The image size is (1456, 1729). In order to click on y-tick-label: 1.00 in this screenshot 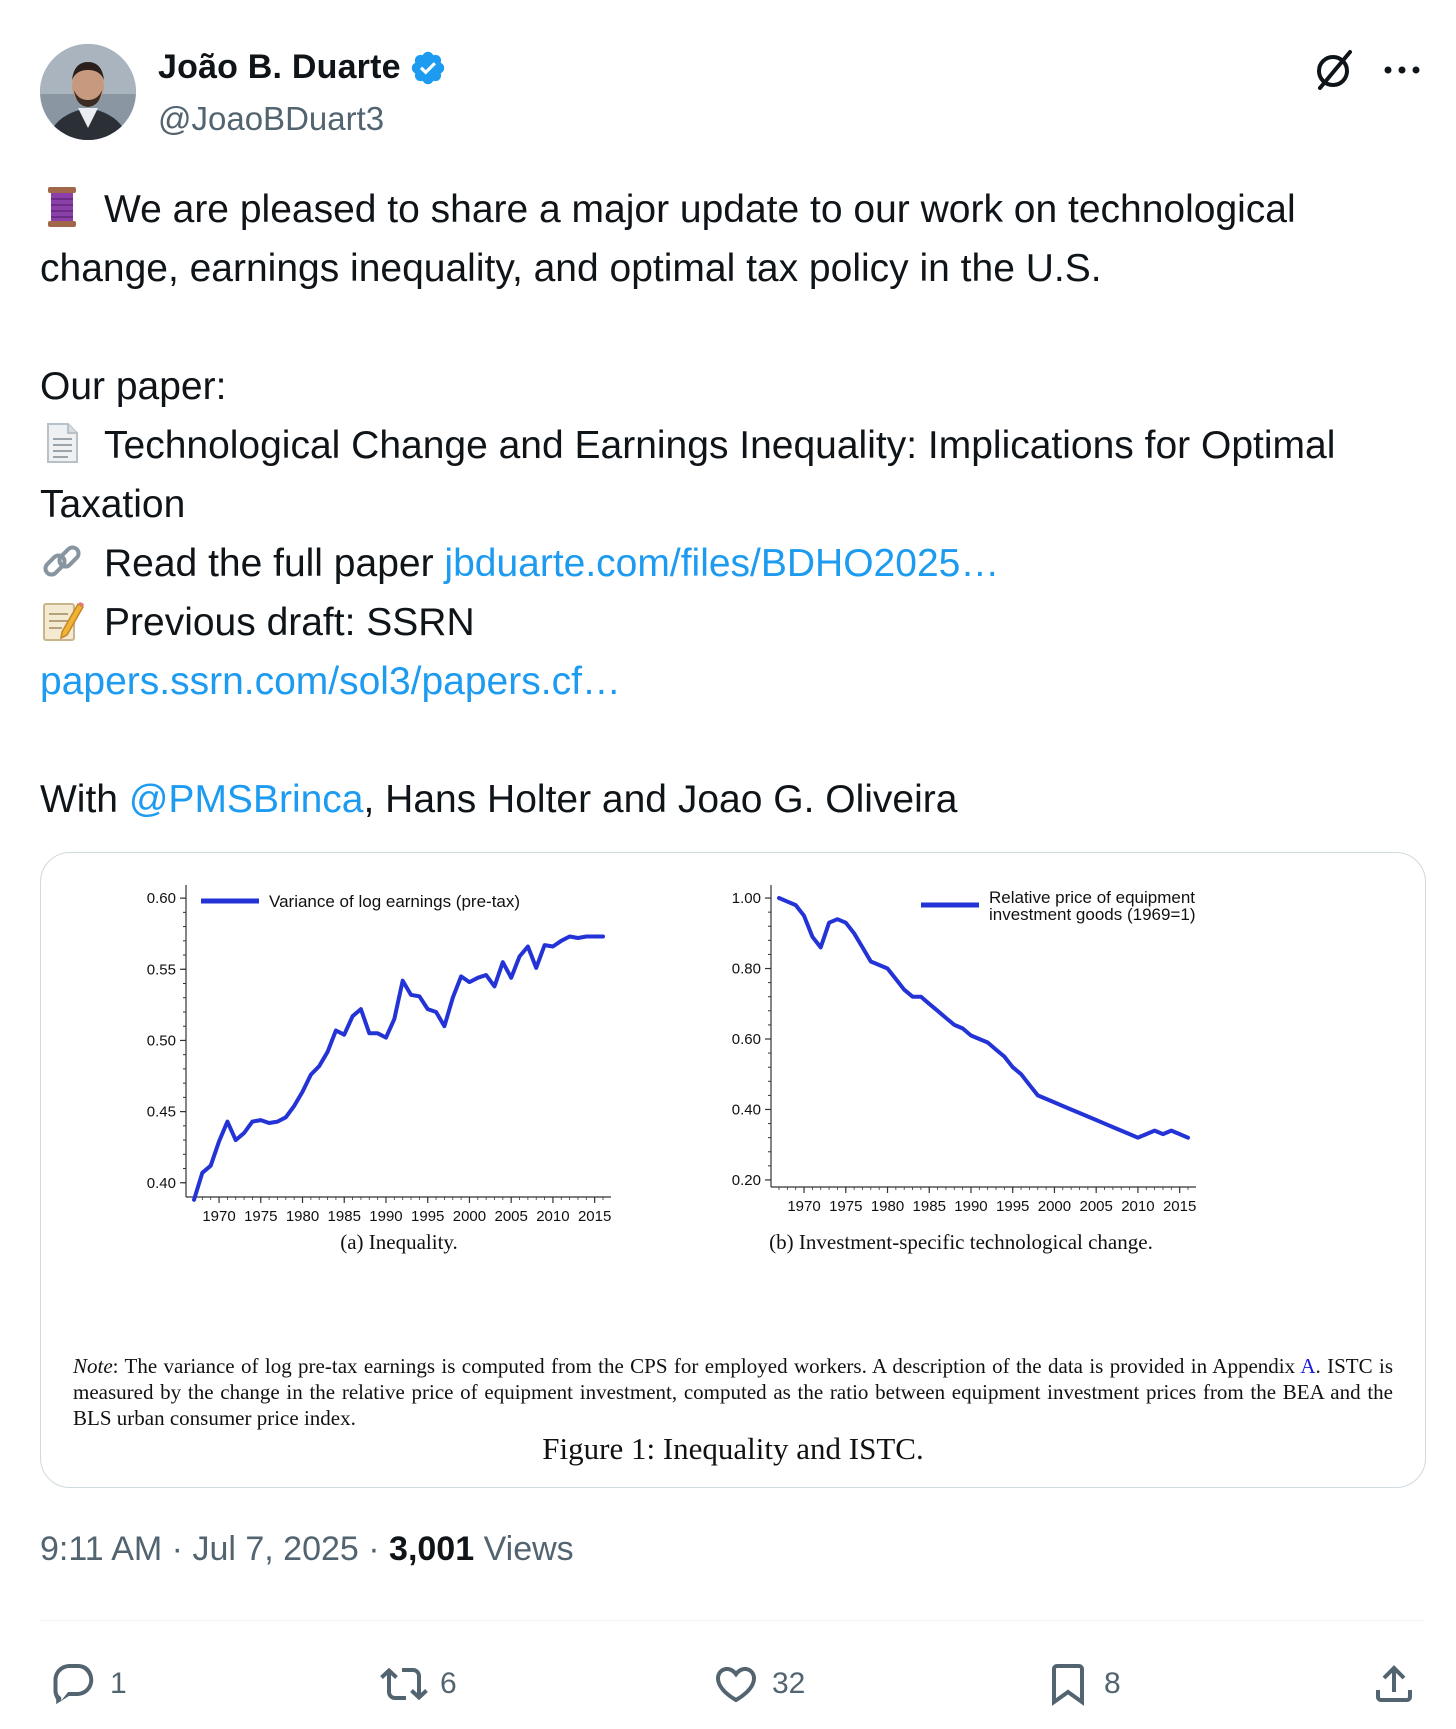, I will do `click(746, 898)`.